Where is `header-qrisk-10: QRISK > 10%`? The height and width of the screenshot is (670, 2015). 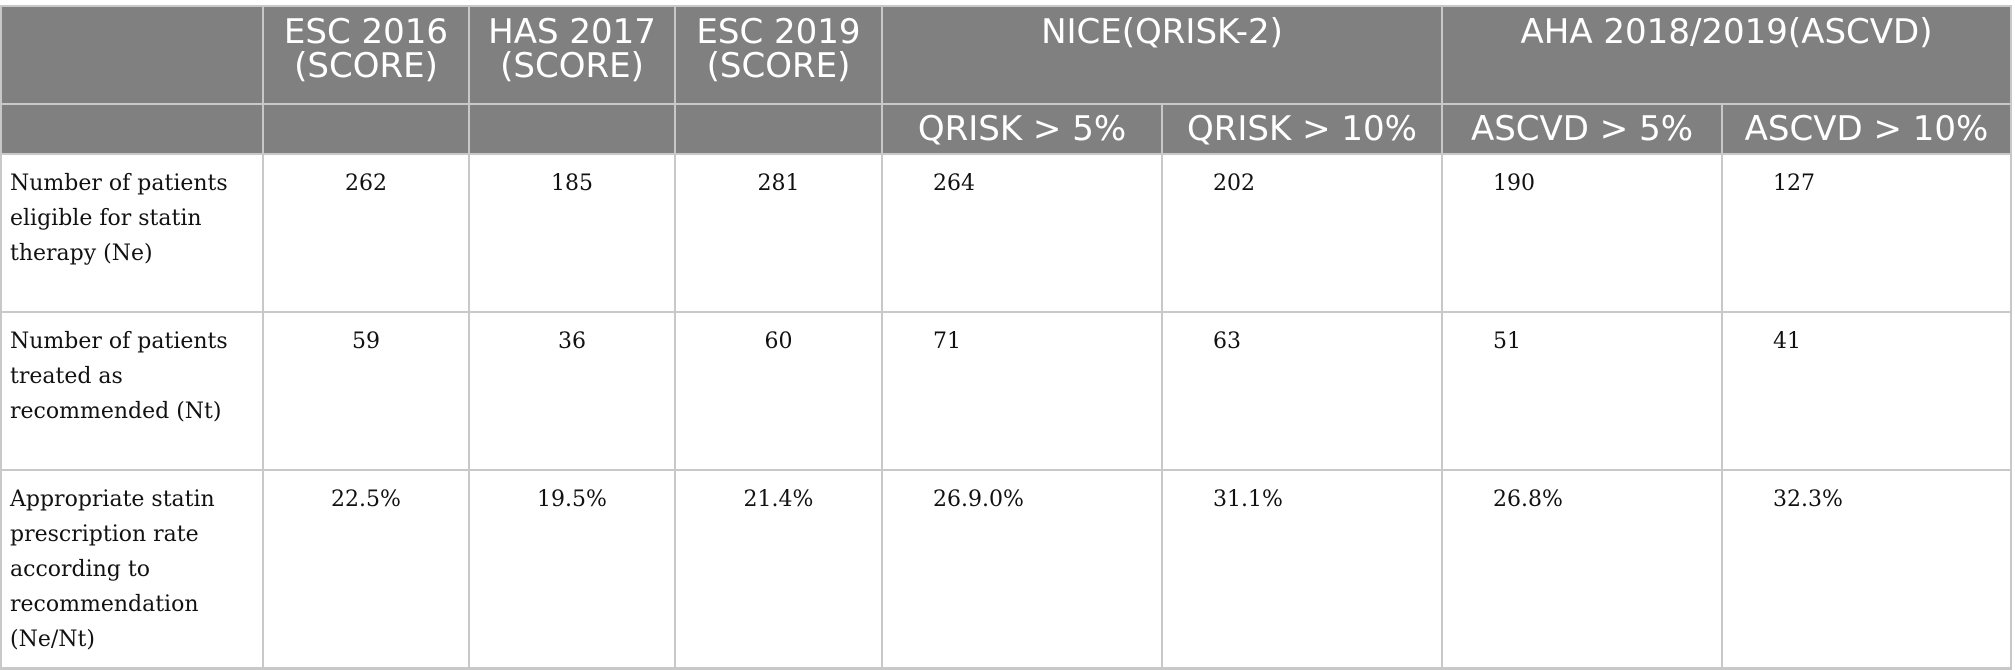
header-qrisk-10: QRISK > 10% is located at coordinates (1302, 129).